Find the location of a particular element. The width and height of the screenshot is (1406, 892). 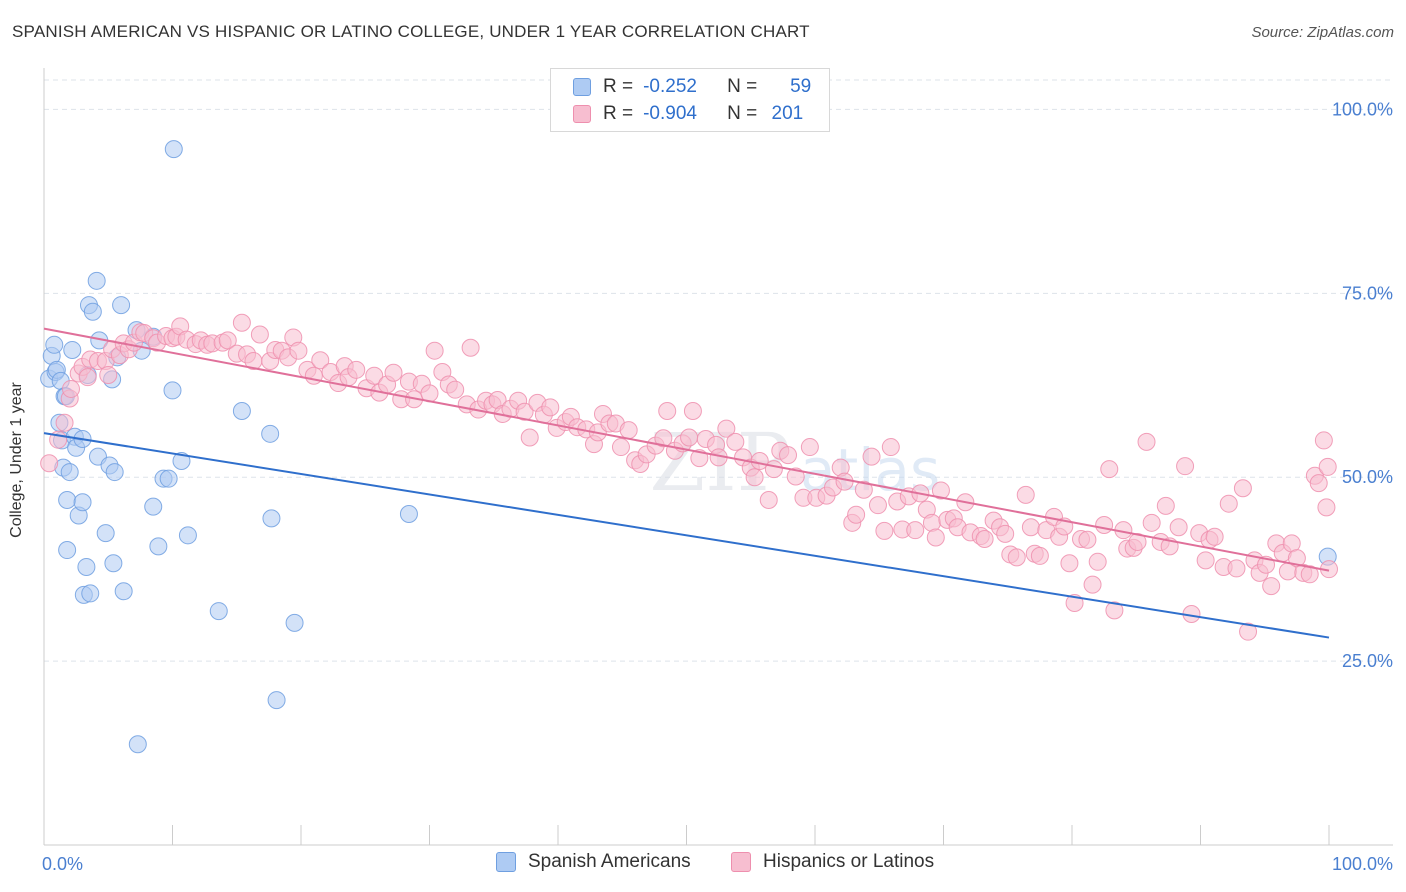

y-tick-label: 50.0% is located at coordinates (1367, 477).